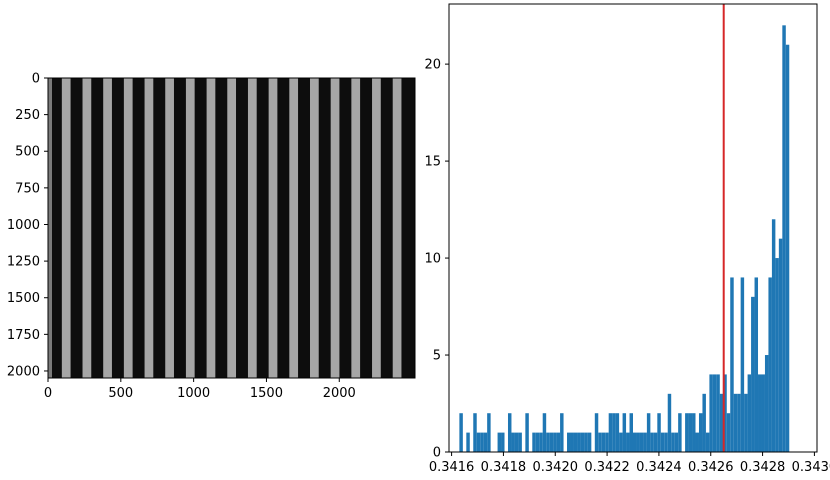 The image size is (830, 480). I want to click on x-tick-label: 2000, so click(339, 393).